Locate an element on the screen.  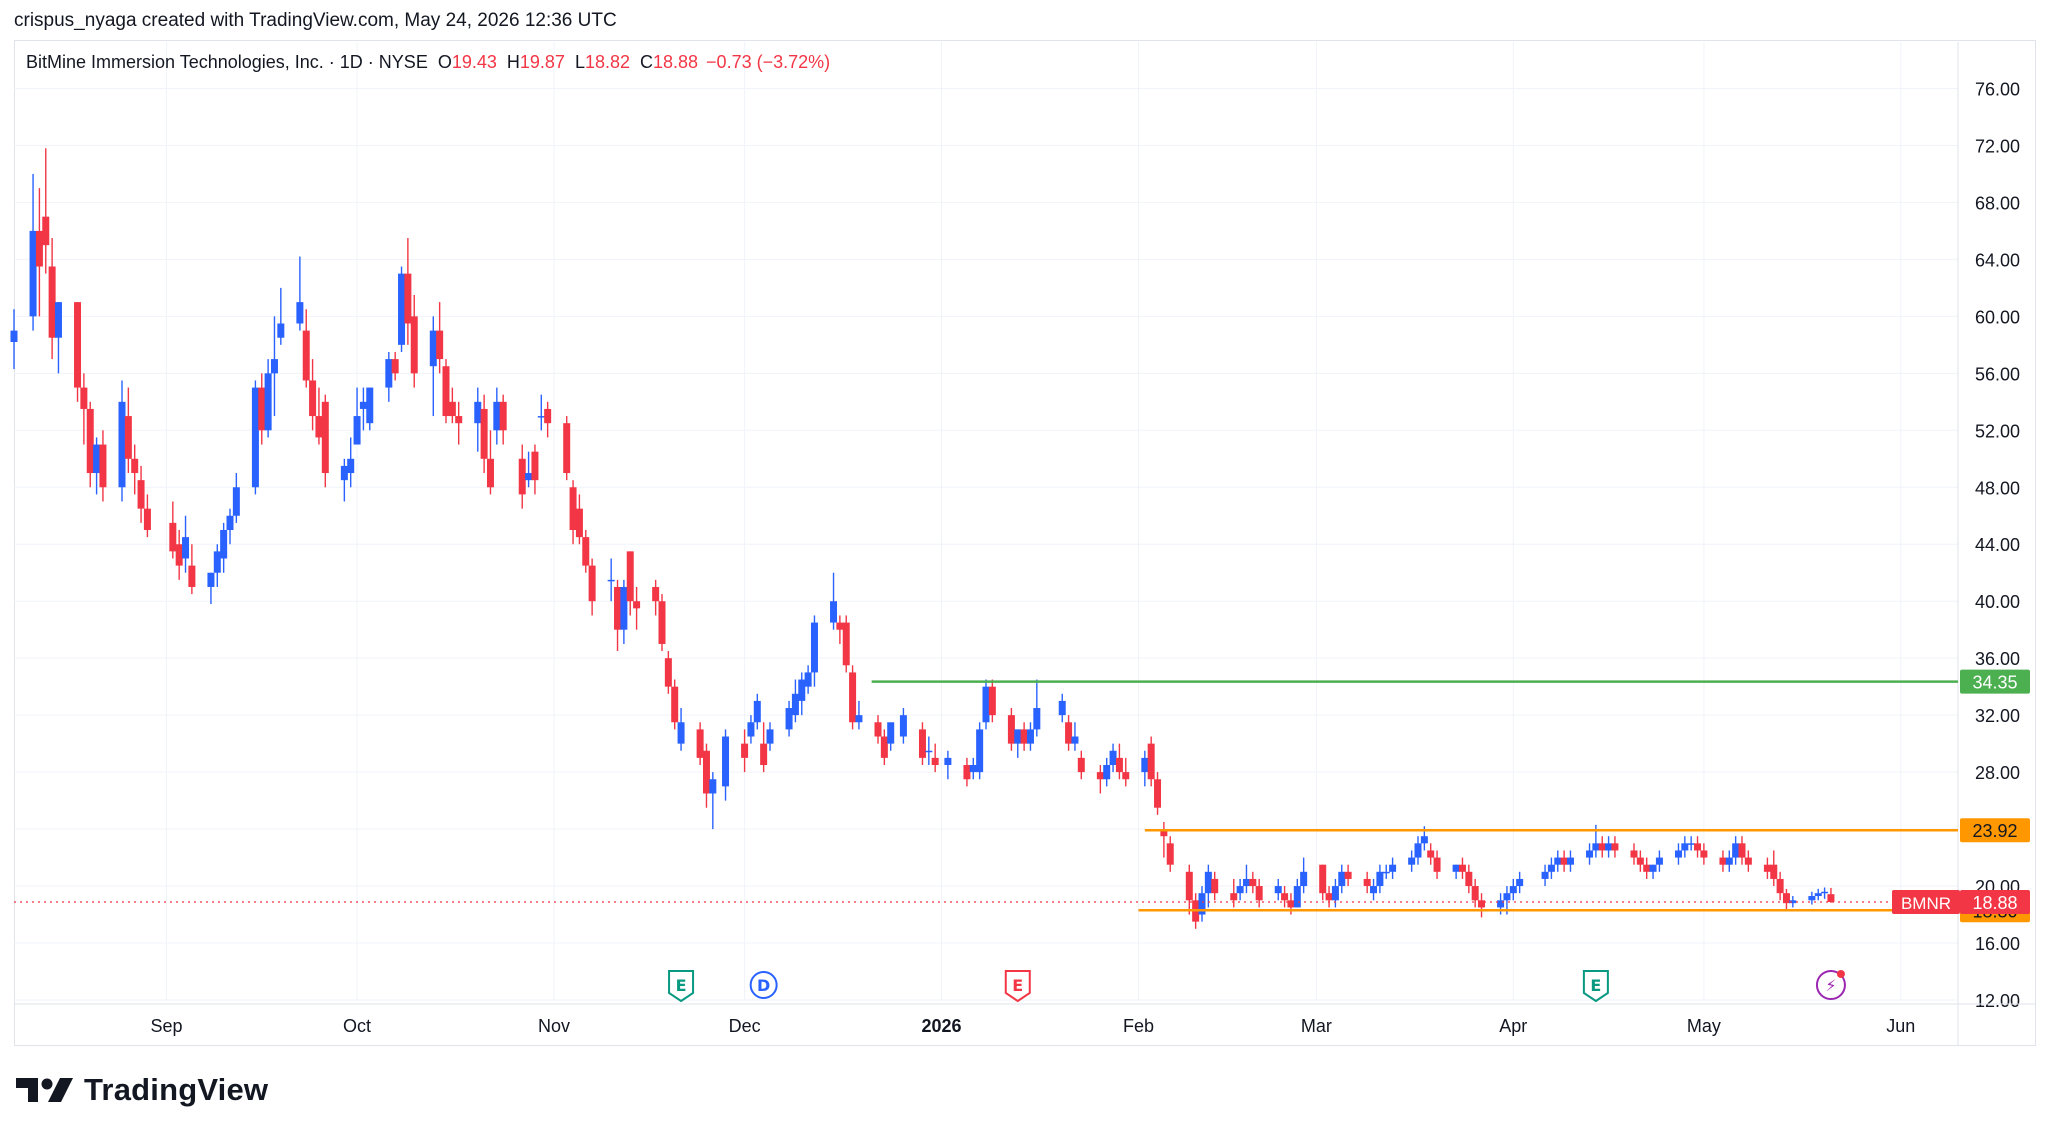
dividend-marker-icon is located at coordinates (763, 985).